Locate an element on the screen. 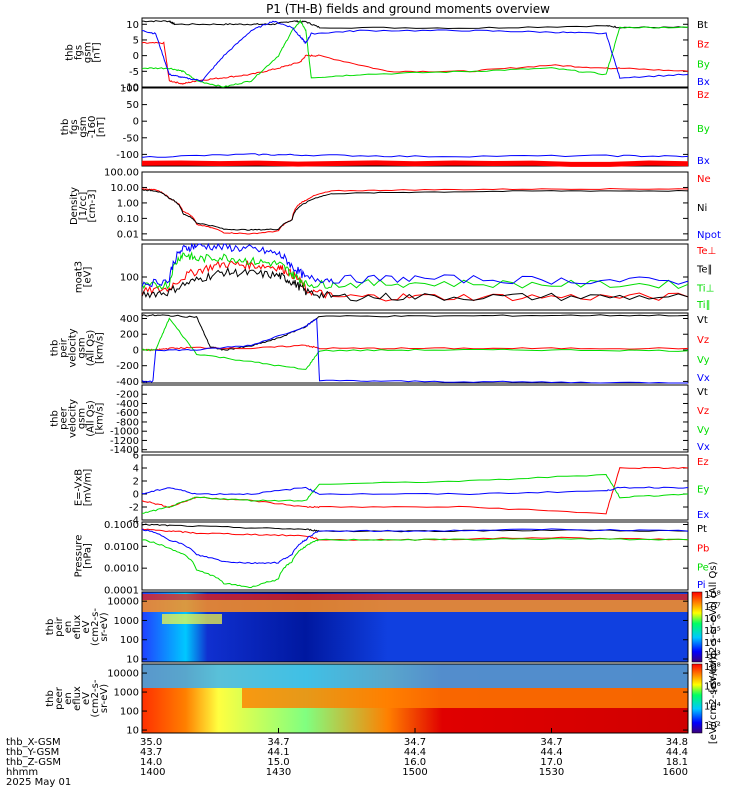 The image size is (750, 800). legend-label: Bt is located at coordinates (702, 25).